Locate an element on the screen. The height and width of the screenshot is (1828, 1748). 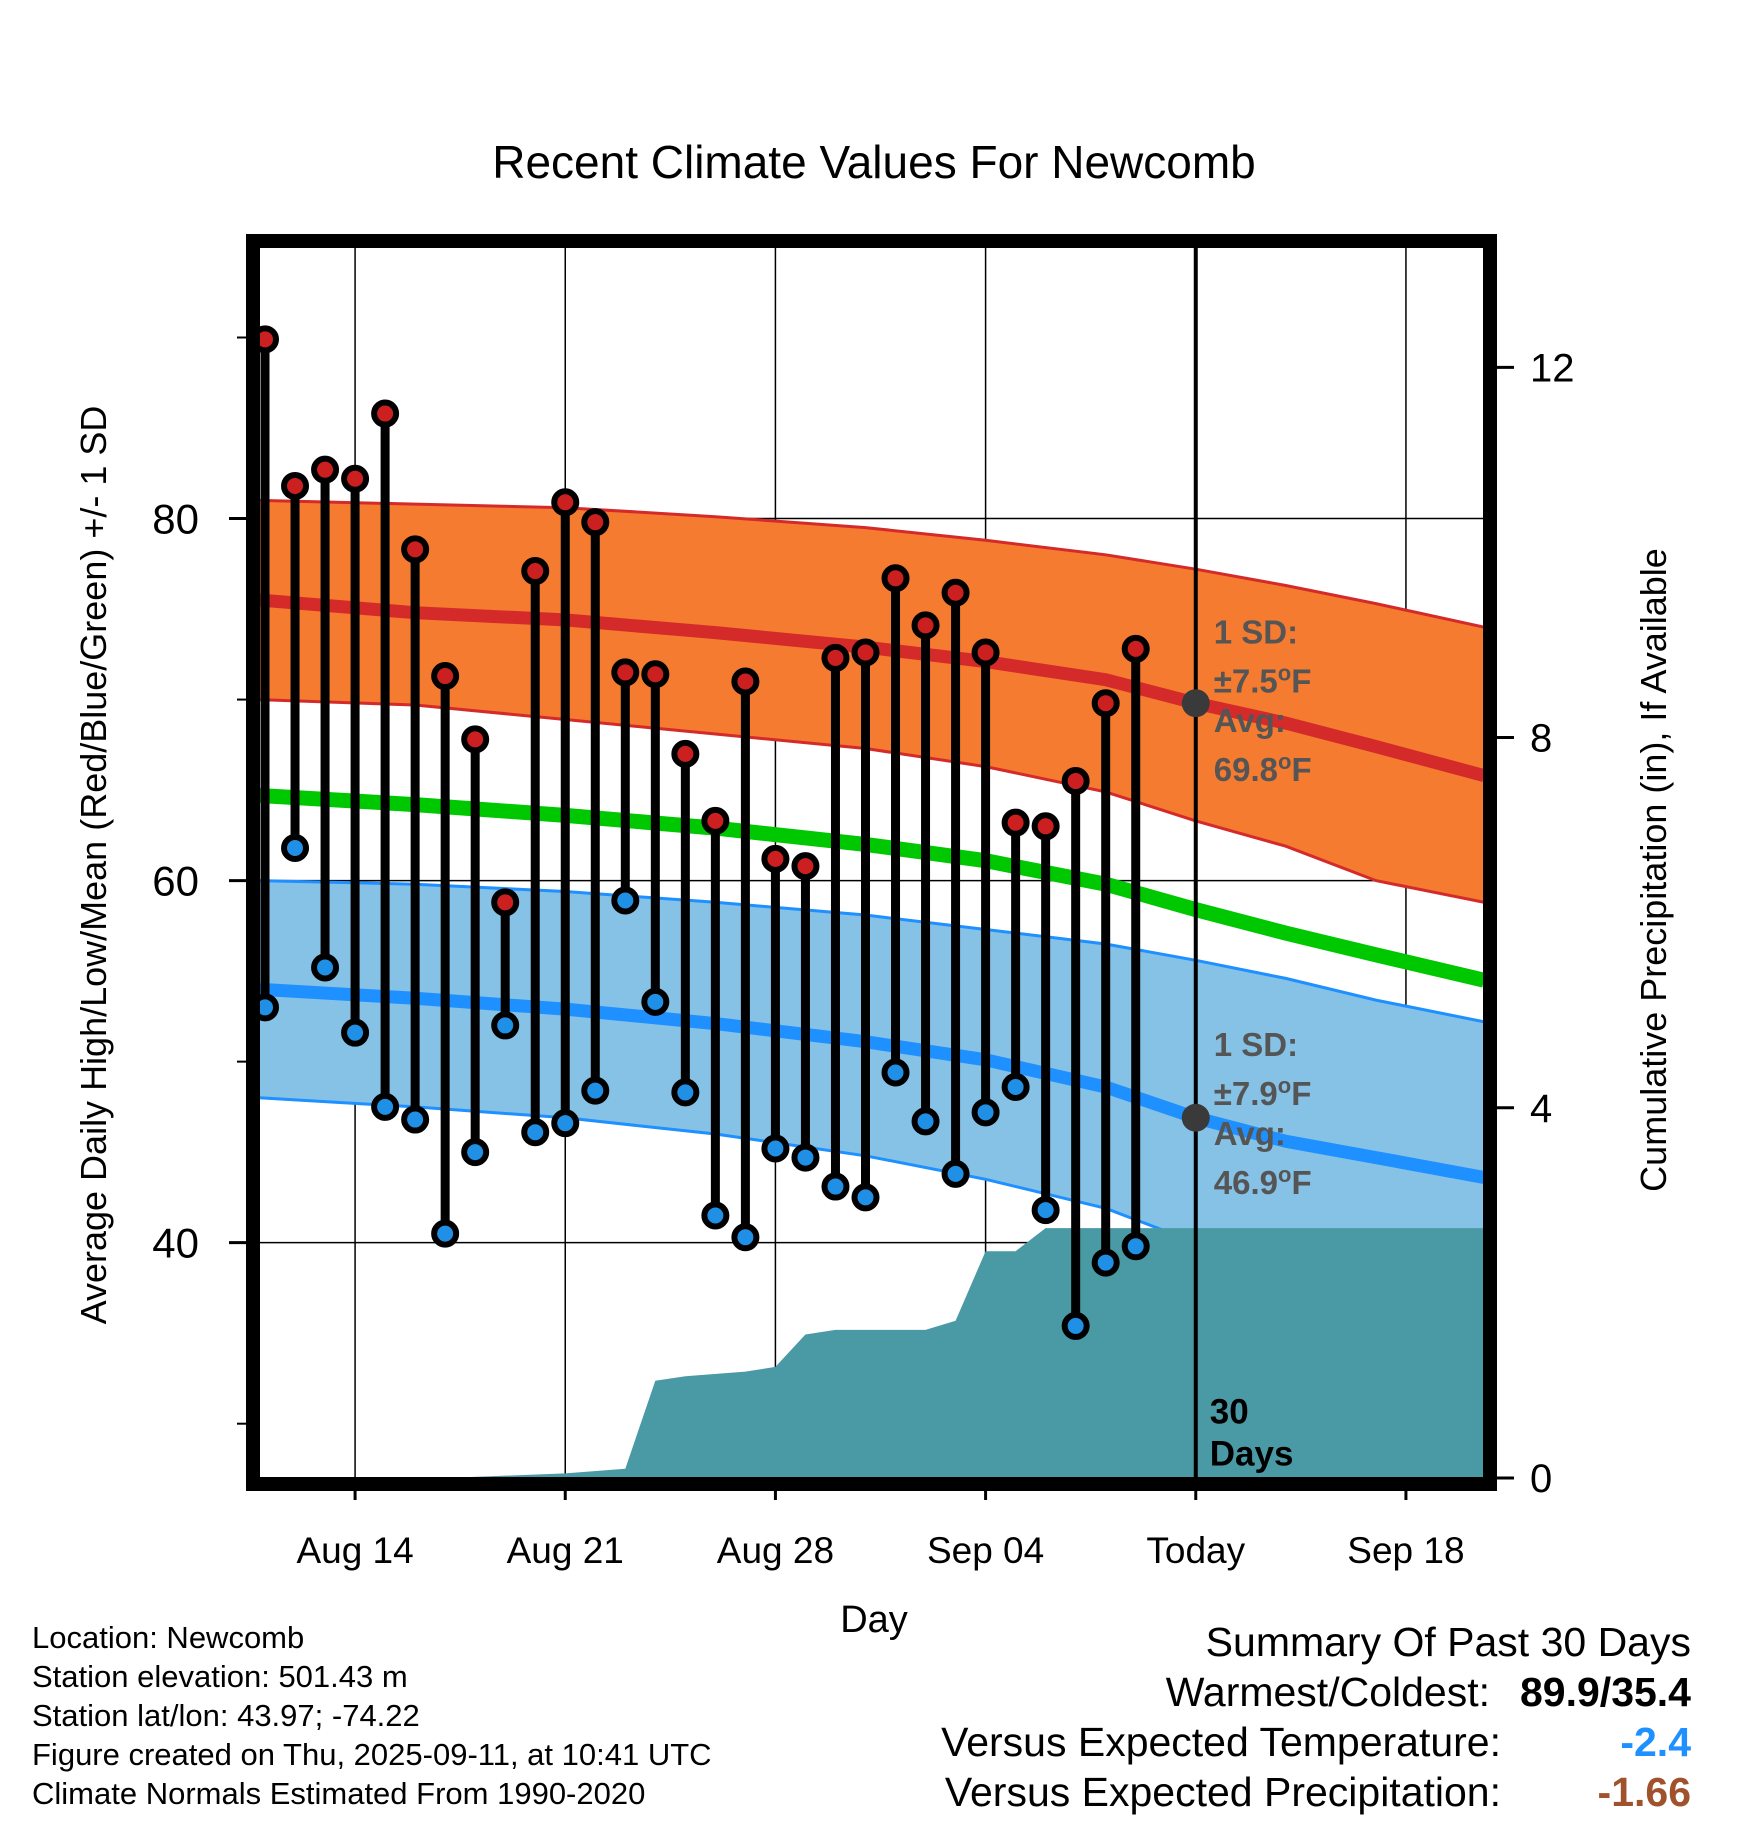
y-tick-label: 60 is located at coordinates (175, 881).